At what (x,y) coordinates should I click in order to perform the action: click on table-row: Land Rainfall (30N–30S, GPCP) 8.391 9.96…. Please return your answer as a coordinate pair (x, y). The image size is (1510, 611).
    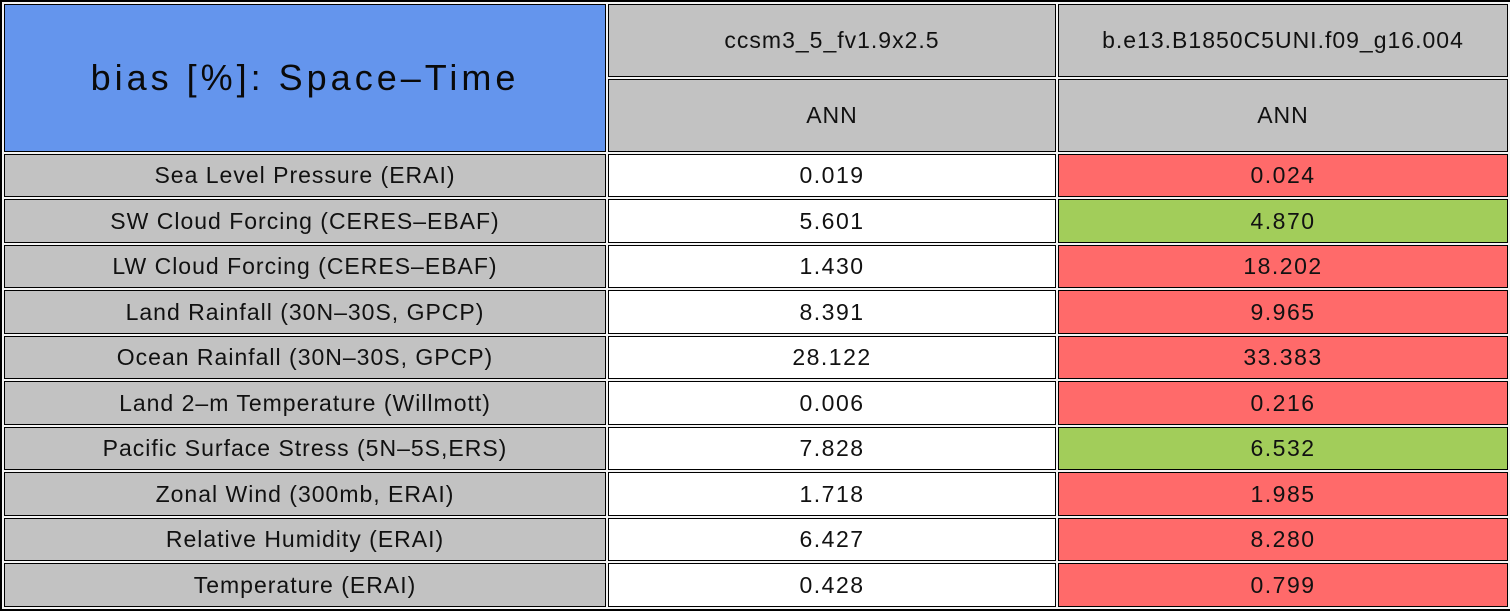
    Looking at the image, I should click on (756, 312).